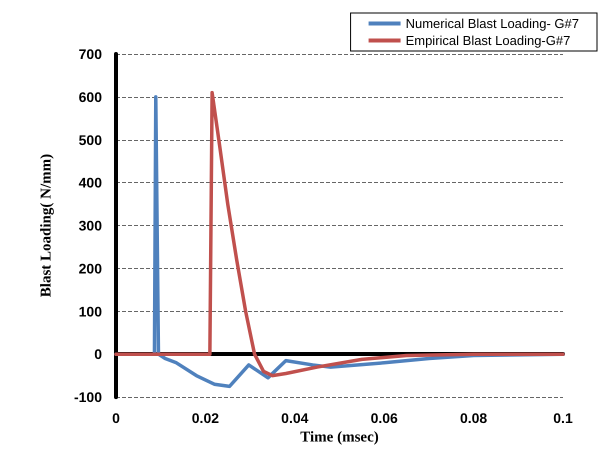 The width and height of the screenshot is (615, 458). Describe the element at coordinates (116, 418) in the screenshot. I see `x-tick-label: 0` at that location.